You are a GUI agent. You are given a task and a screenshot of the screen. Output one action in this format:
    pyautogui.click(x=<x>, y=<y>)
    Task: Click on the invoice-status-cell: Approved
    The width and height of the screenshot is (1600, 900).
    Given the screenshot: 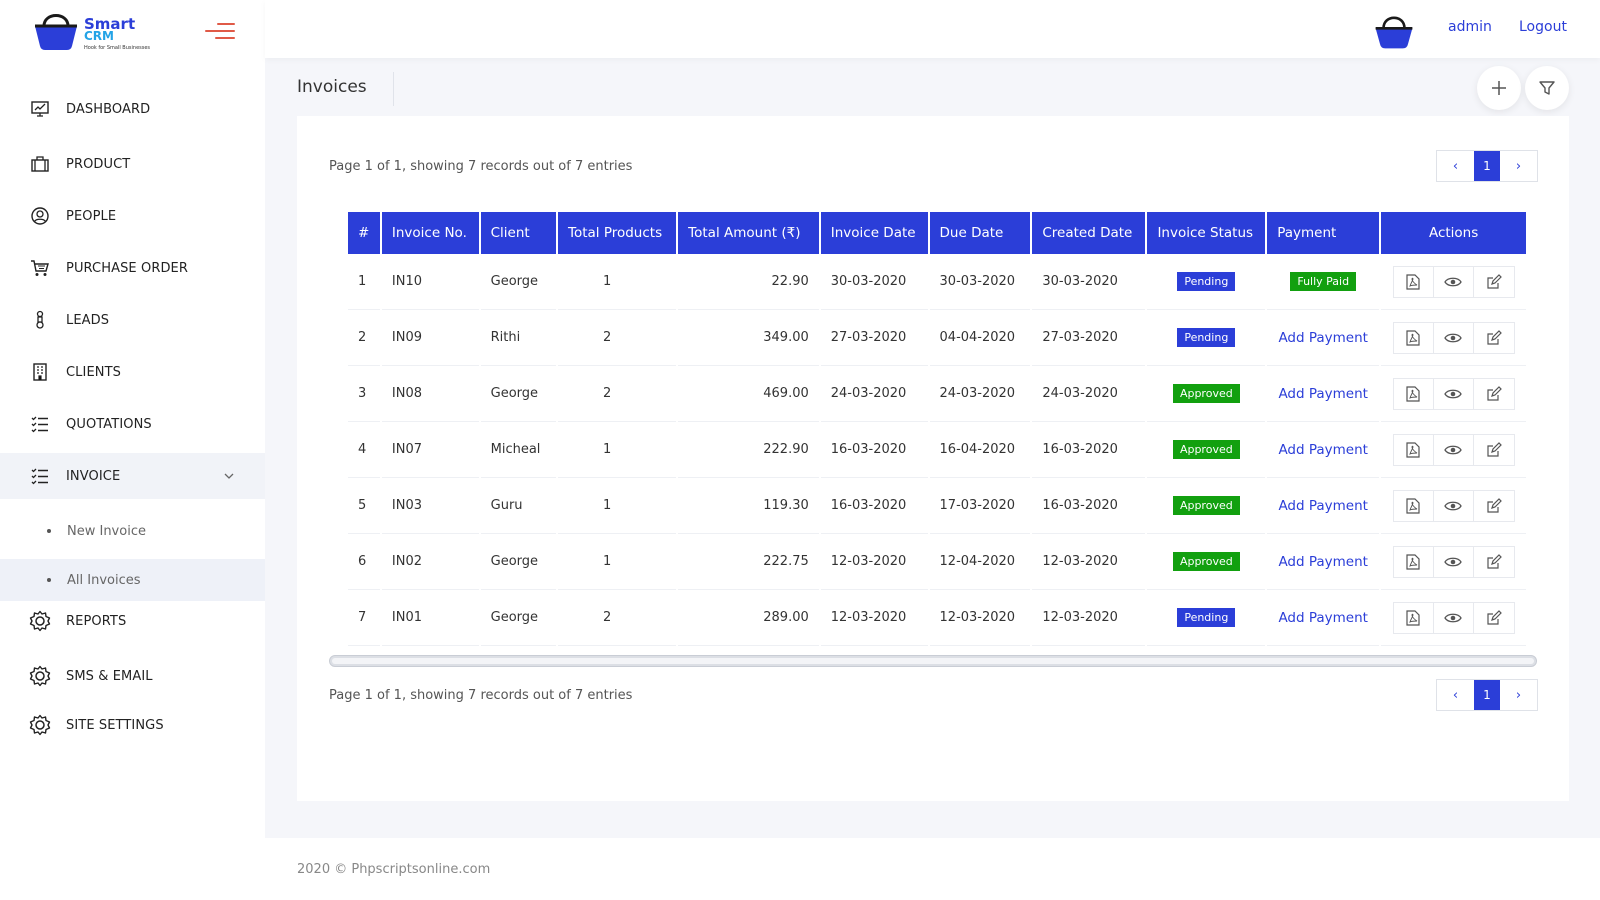 What is the action you would take?
    pyautogui.click(x=1206, y=562)
    